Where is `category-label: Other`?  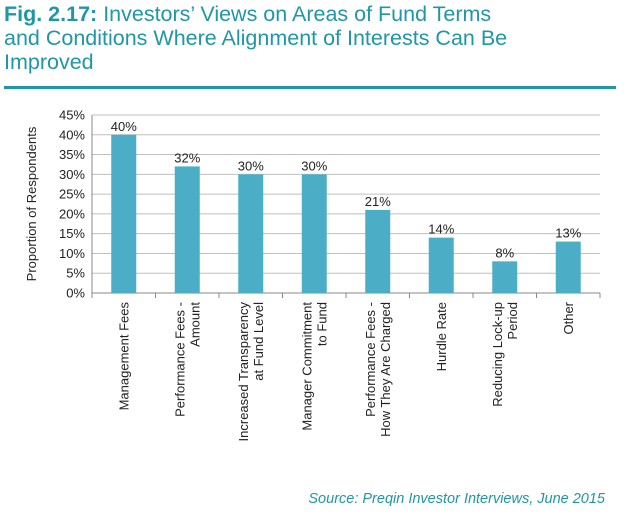 category-label: Other is located at coordinates (568, 317).